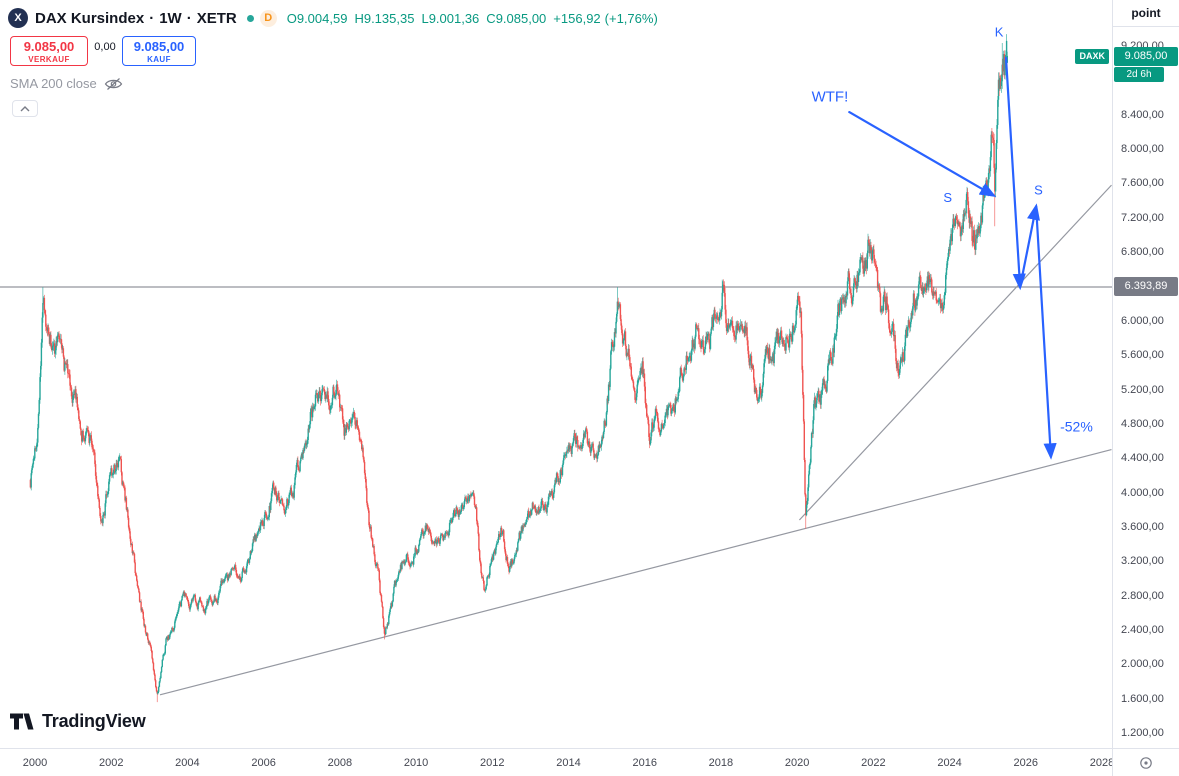 Image resolution: width=1179 pixels, height=776 pixels. I want to click on ohlc-close-value: 9.085,00, so click(521, 18).